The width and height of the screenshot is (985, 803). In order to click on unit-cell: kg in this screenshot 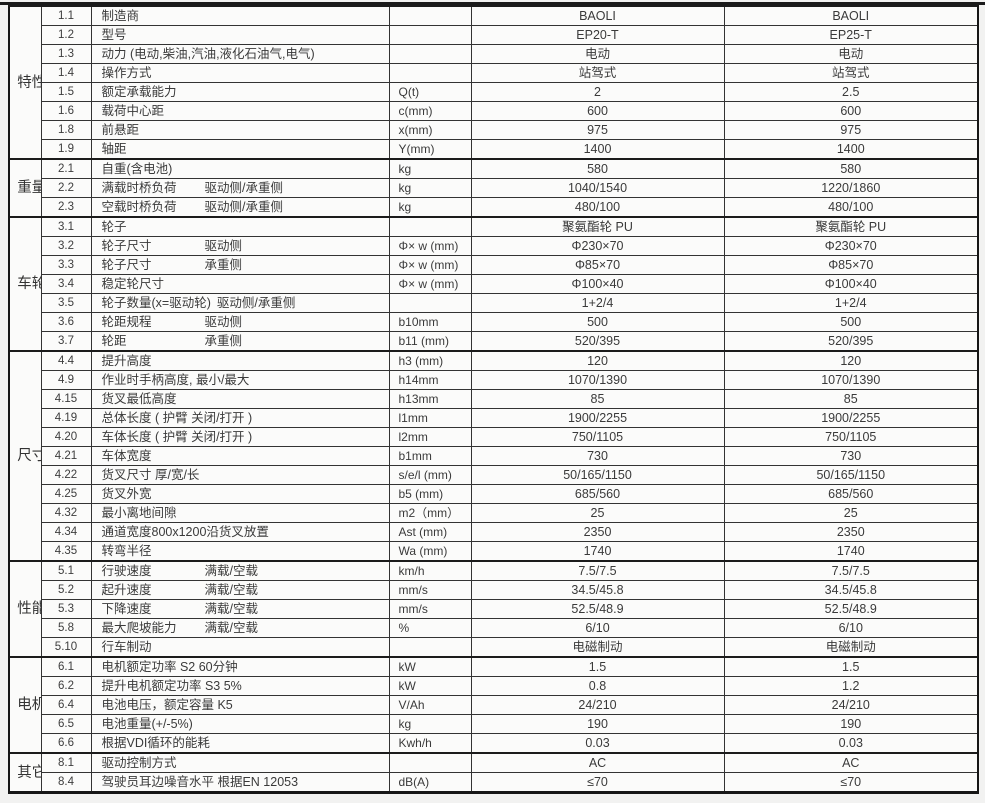, I will do `click(430, 207)`.